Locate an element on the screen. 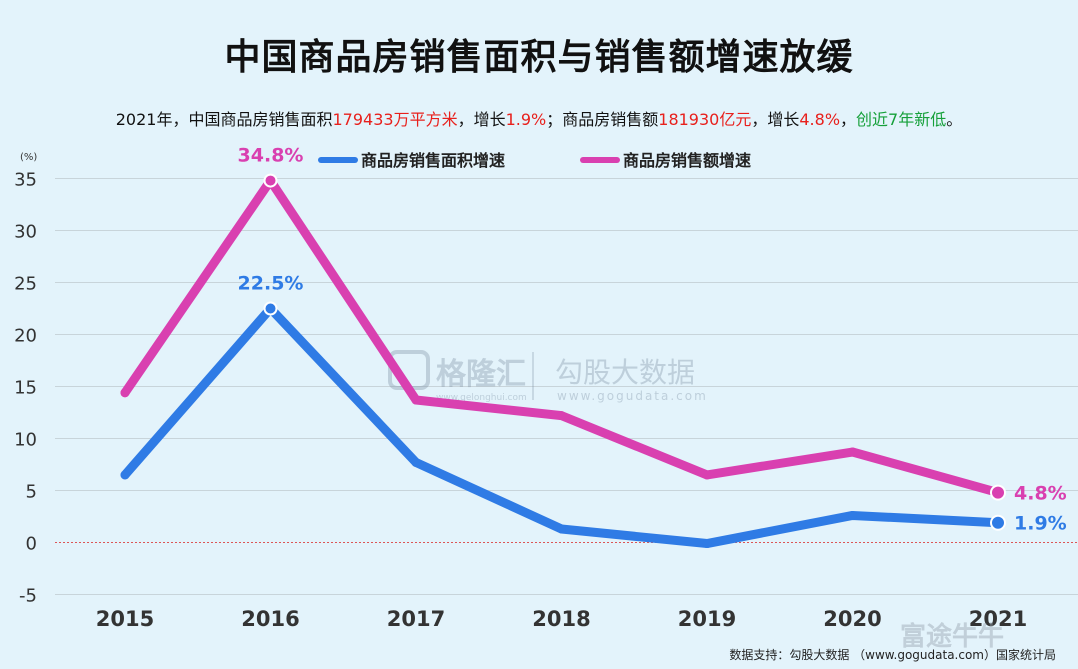 Image resolution: width=1078 pixels, height=669 pixels. y-tick-label: 10 is located at coordinates (25, 440).